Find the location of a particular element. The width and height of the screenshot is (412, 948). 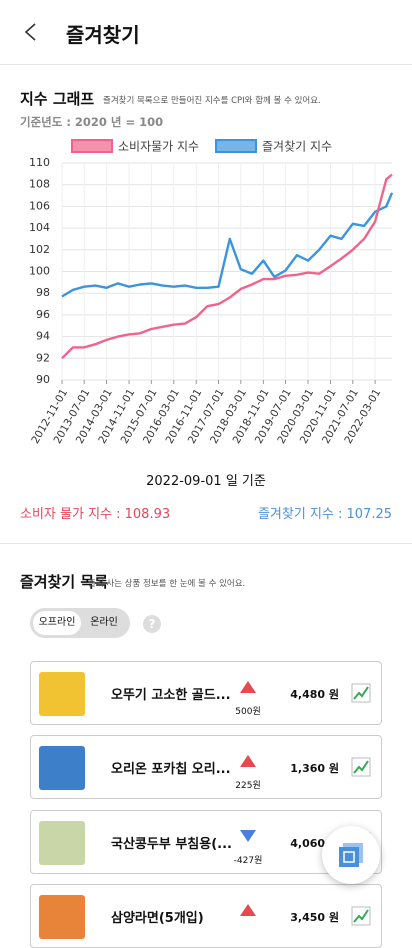

tab-switch: 오프라인 온라인 is located at coordinates (80, 623).